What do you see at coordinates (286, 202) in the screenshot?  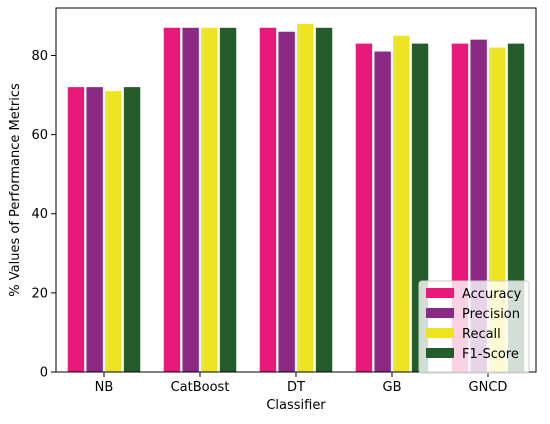 I see `bar-precision-dt` at bounding box center [286, 202].